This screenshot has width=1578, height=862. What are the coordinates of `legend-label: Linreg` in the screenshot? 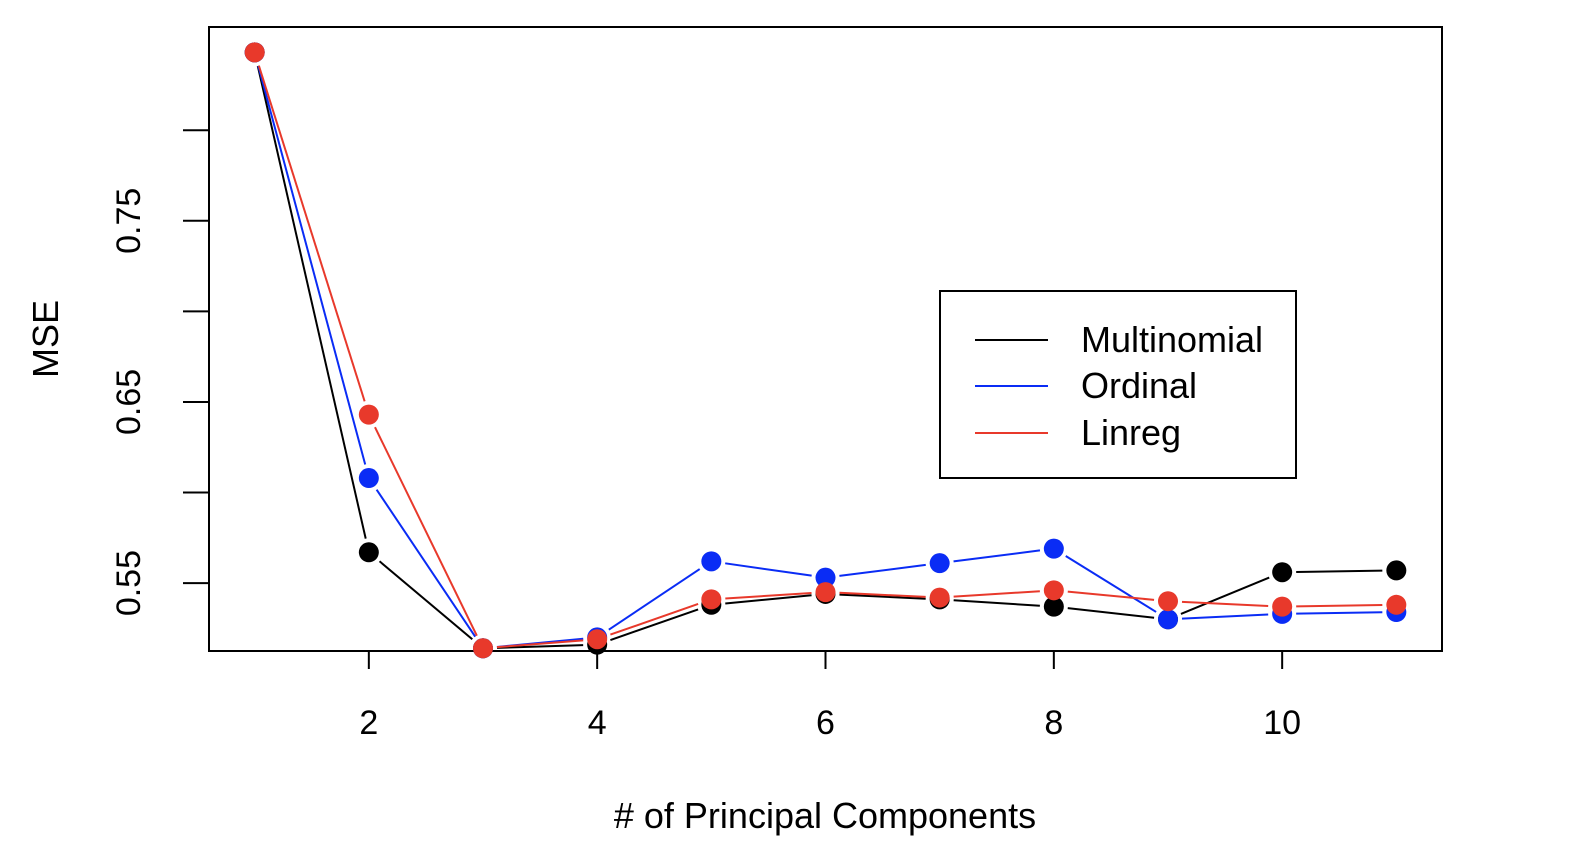 It's located at (1131, 432).